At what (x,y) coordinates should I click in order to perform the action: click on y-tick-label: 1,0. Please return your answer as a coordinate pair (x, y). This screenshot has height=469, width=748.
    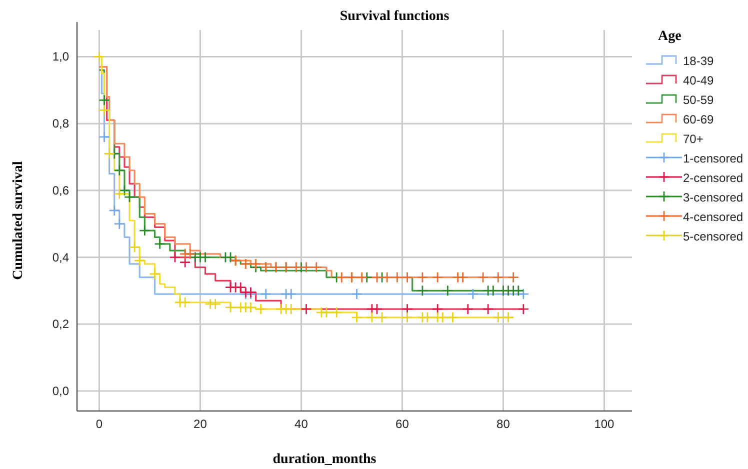
    Looking at the image, I should click on (61, 57).